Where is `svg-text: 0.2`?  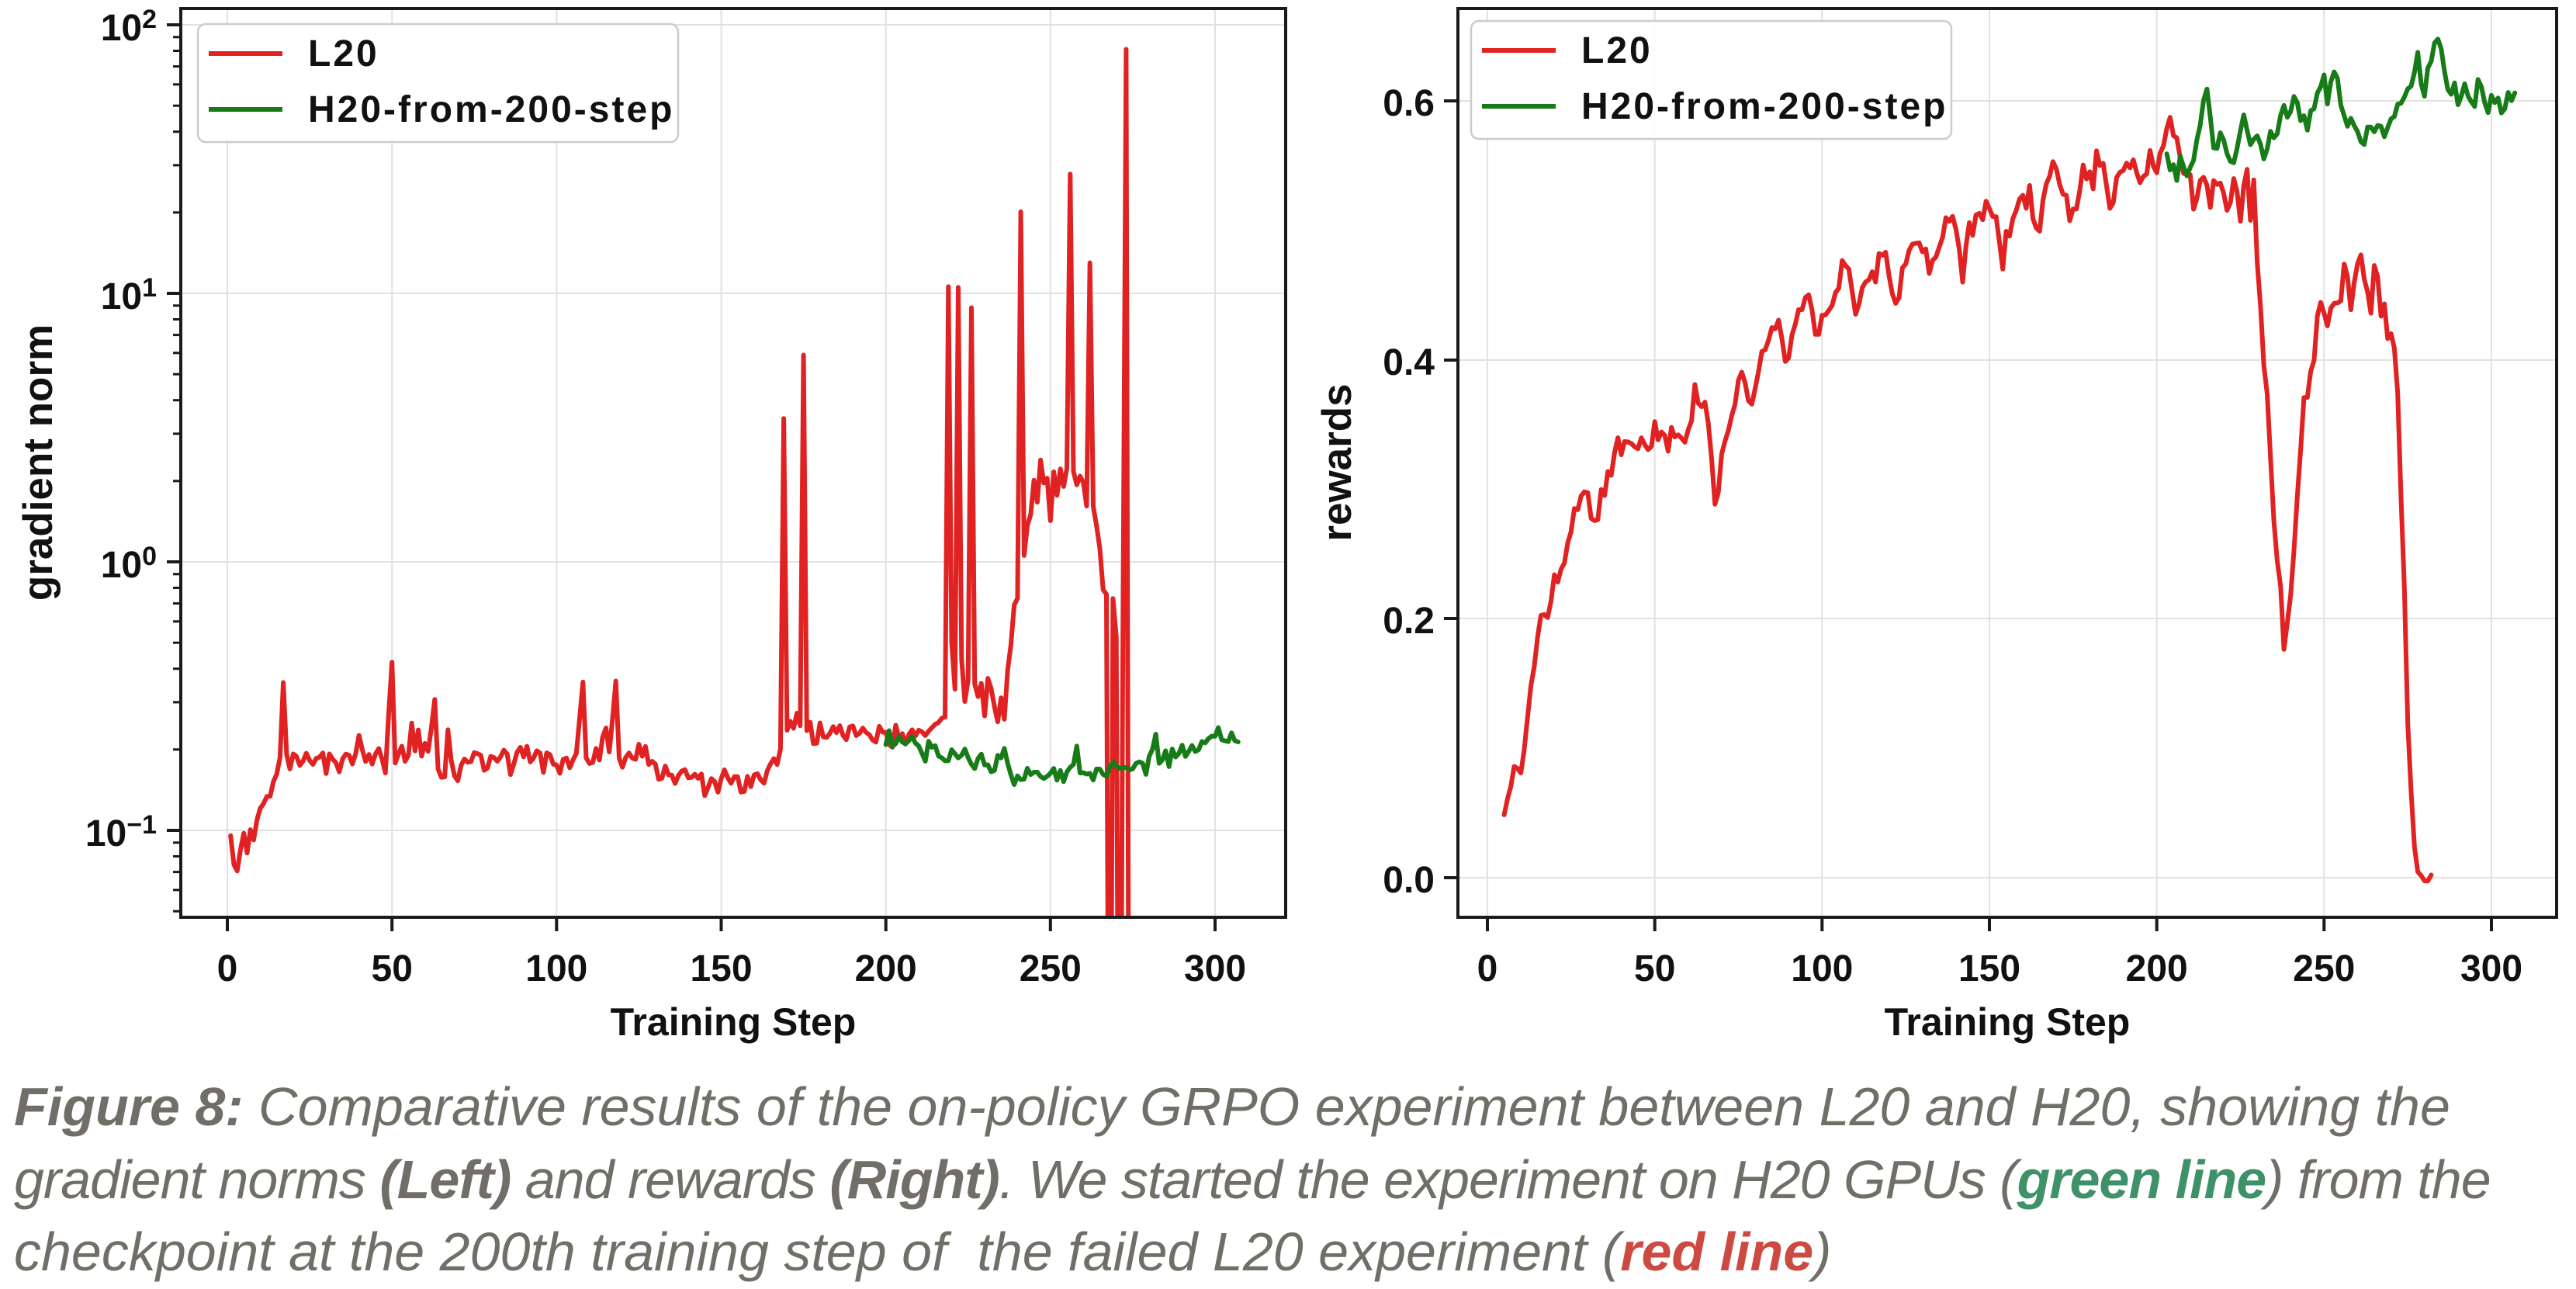
svg-text: 0.2 is located at coordinates (1409, 621).